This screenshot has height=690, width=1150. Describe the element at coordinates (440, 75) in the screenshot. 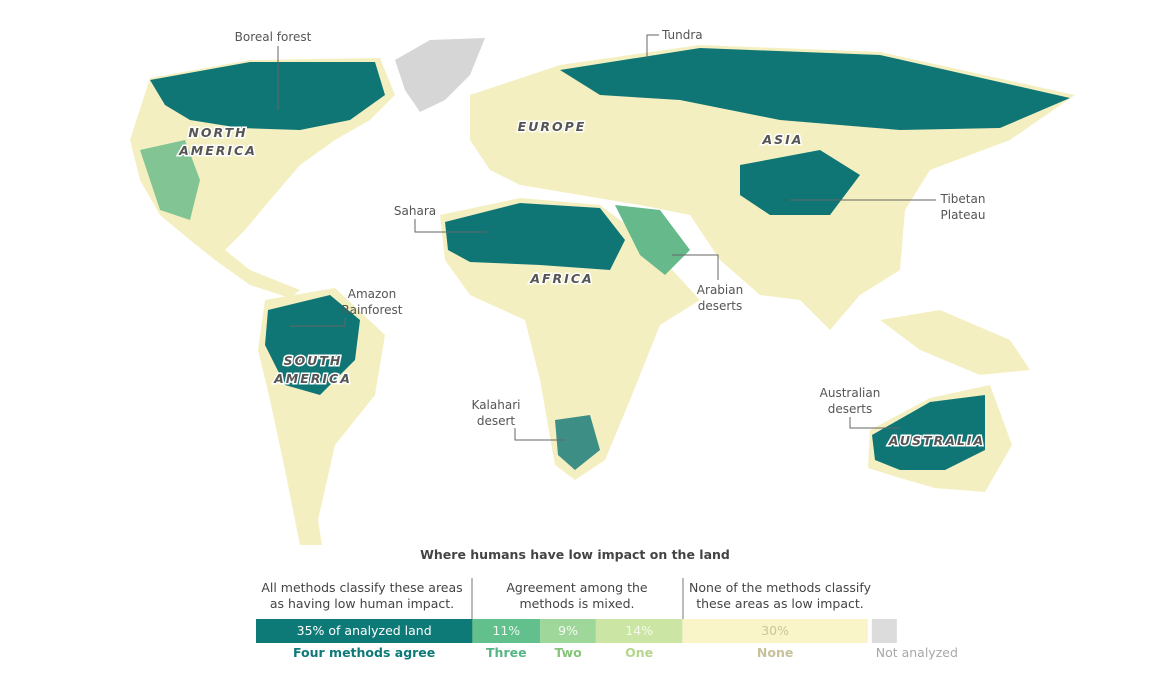

I see `greenland` at that location.